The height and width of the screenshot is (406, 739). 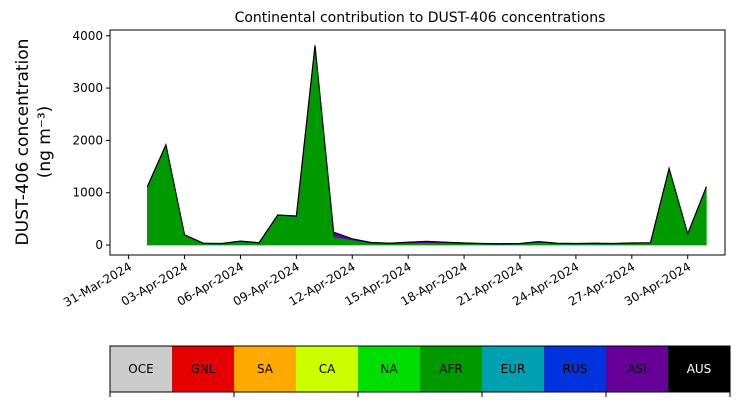 I want to click on legend-label: ASI, so click(x=636, y=369).